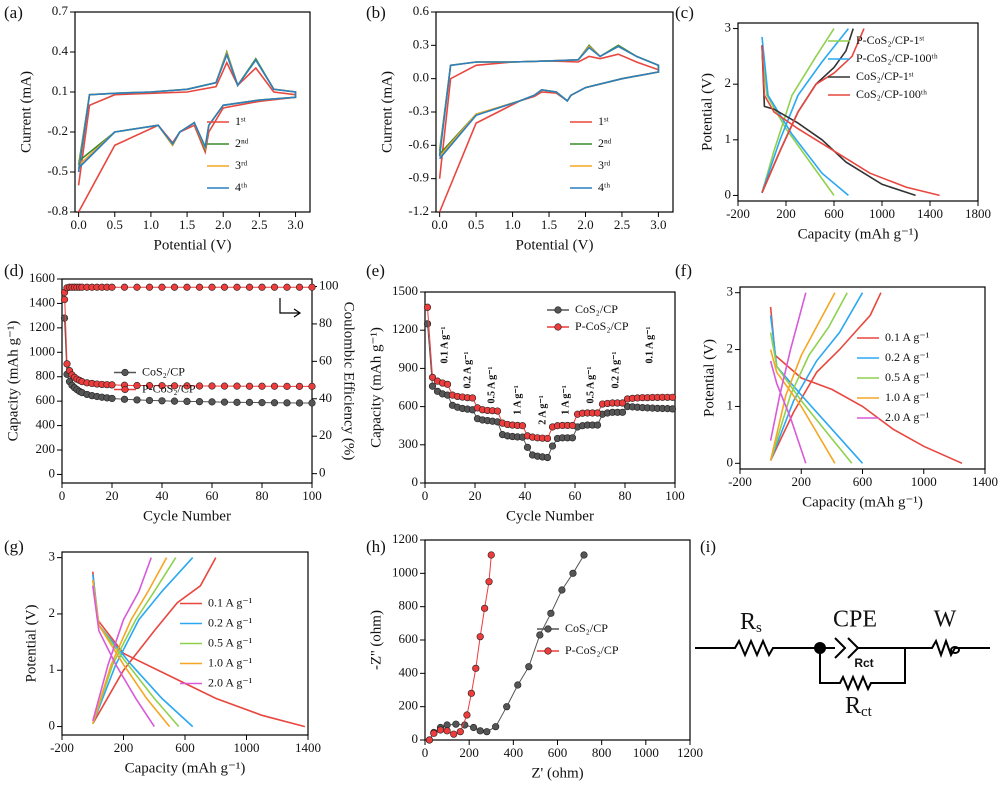 The height and width of the screenshot is (797, 1000). What do you see at coordinates (842, 664) in the screenshot?
I see `circuit` at bounding box center [842, 664].